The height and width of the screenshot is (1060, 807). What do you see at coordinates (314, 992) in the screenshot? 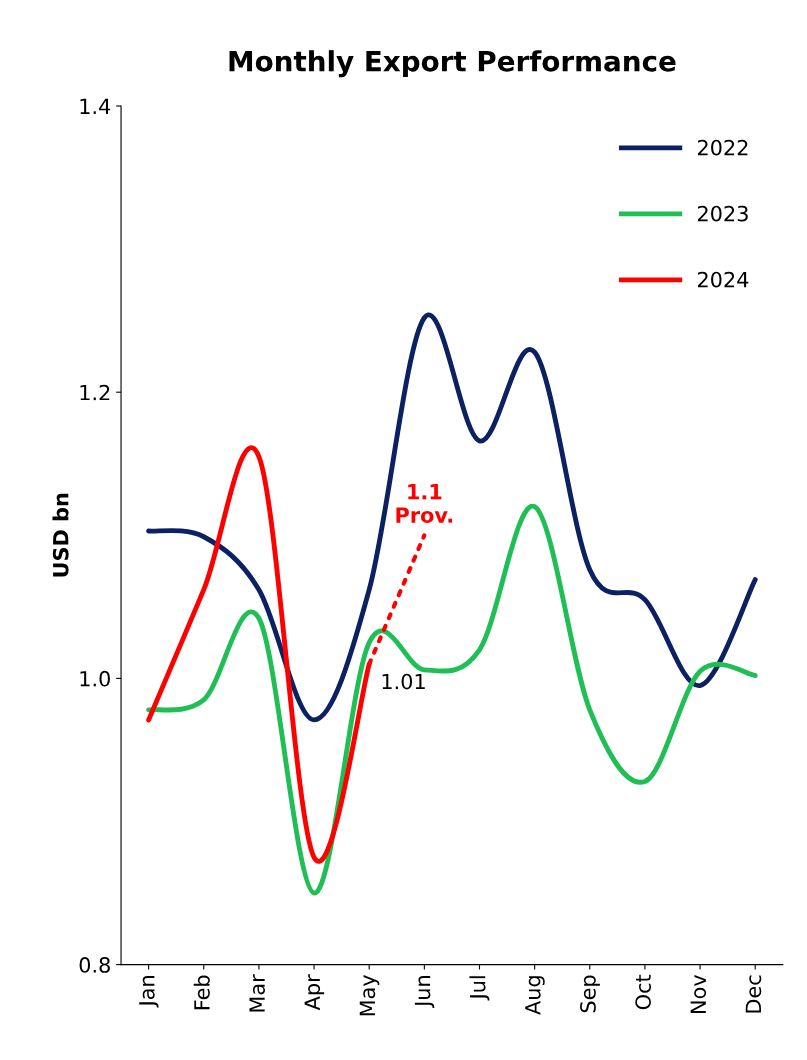
I see `x-tick-label: Apr` at bounding box center [314, 992].